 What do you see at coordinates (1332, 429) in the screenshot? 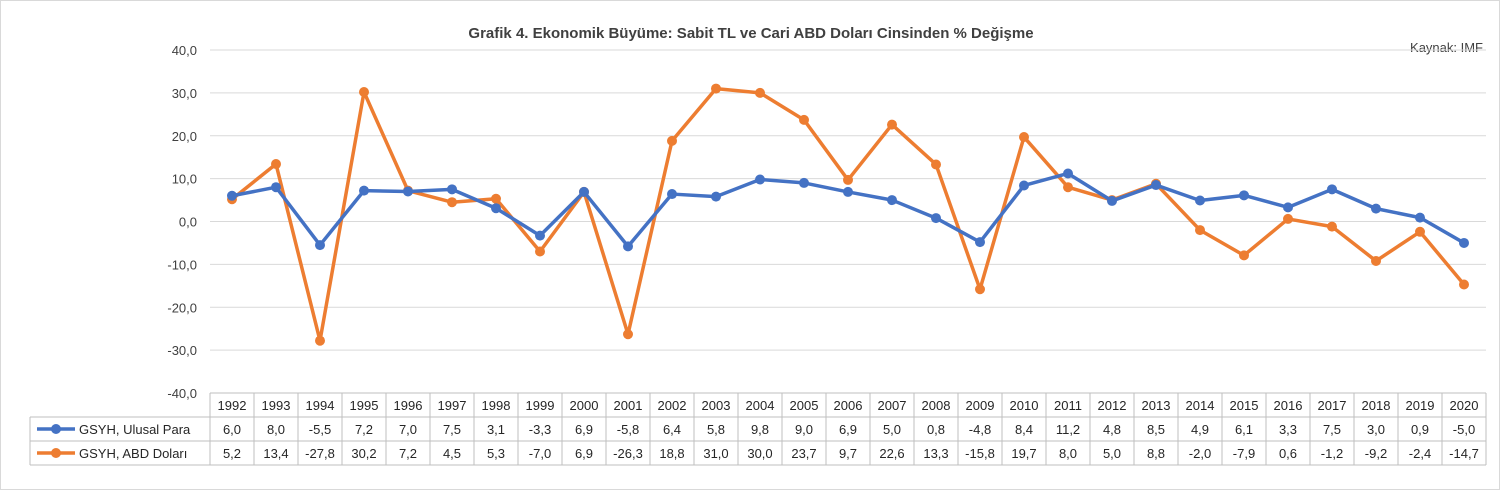
I see `data-label: 7,5` at bounding box center [1332, 429].